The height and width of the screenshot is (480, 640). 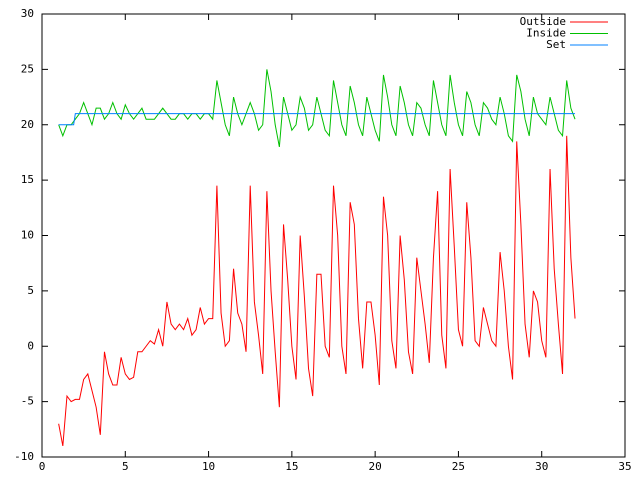 I want to click on y-tick-label: 15, so click(x=27, y=179).